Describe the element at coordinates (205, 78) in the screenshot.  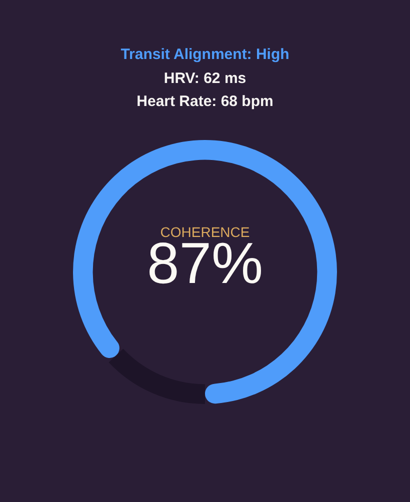
I see `text: HRV: 62 ms` at that location.